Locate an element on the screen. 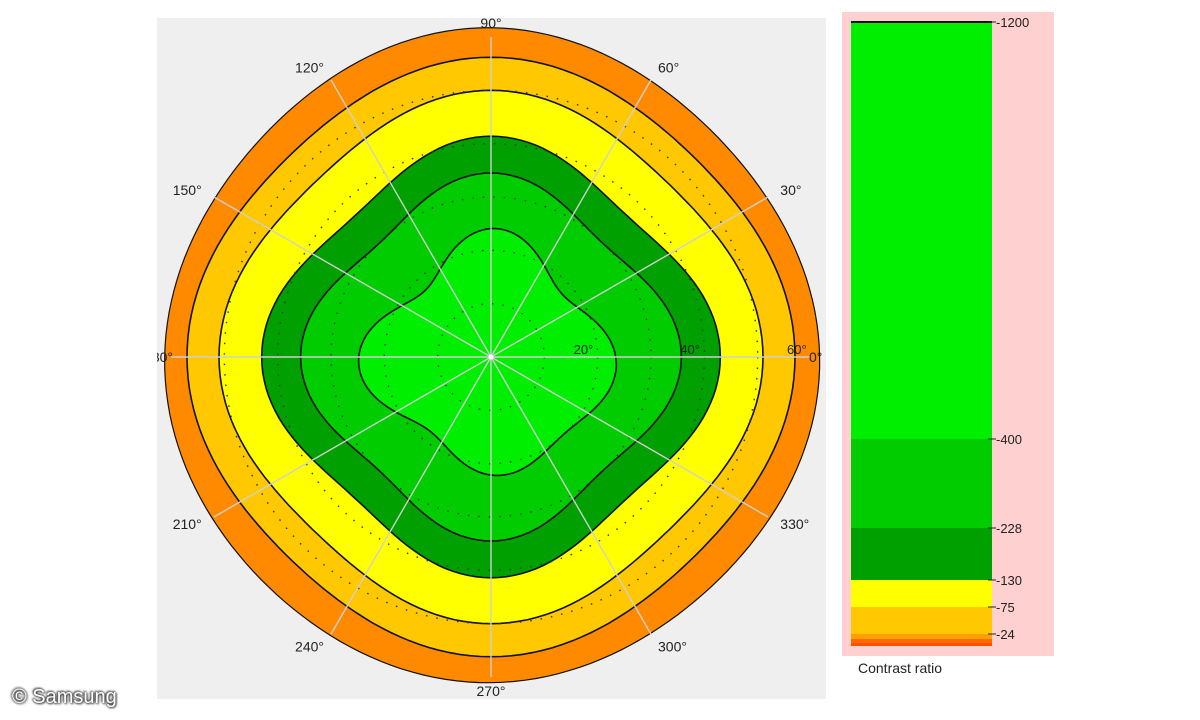 The height and width of the screenshot is (720, 1200). colorbar-tick-label: -130 is located at coordinates (1009, 580).